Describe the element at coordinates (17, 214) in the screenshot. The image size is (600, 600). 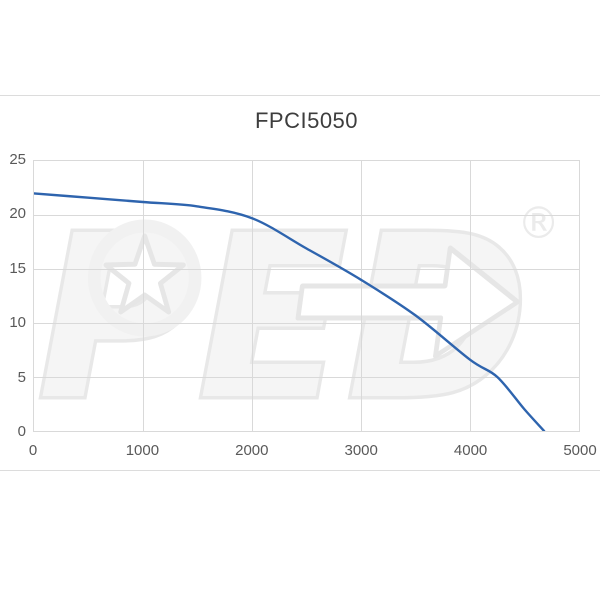
I see `y-tick-label: 20` at that location.